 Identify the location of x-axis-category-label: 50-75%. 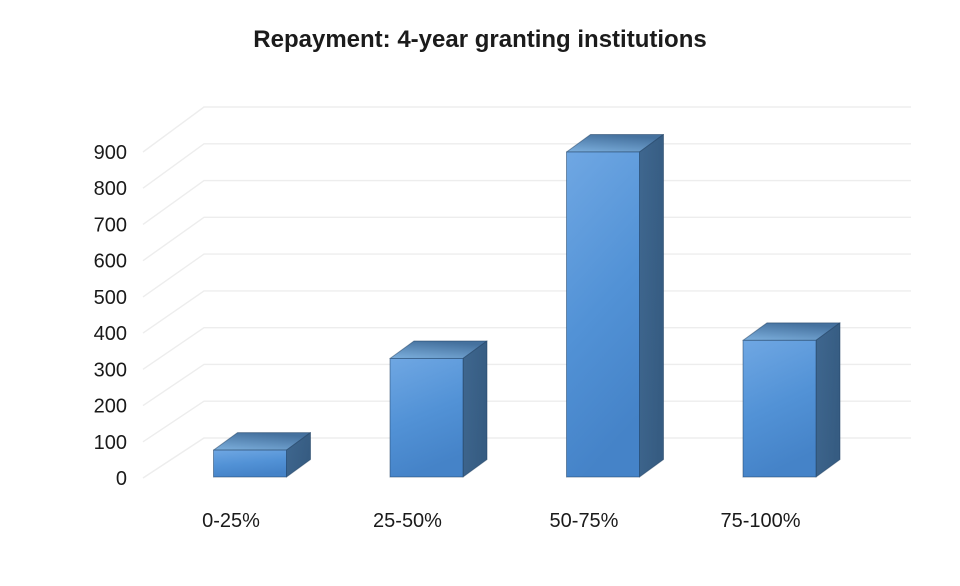
(584, 521).